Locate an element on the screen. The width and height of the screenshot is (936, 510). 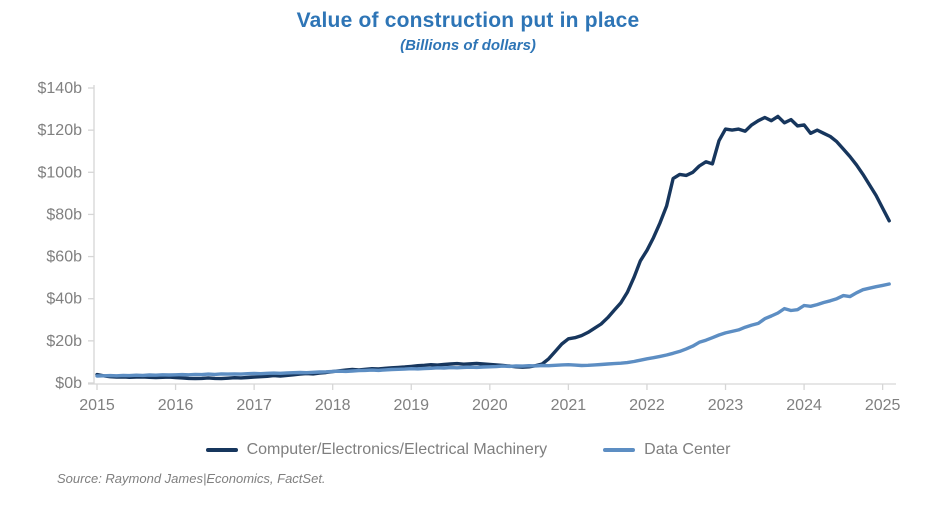
series1-legend-swatch is located at coordinates (221, 450).